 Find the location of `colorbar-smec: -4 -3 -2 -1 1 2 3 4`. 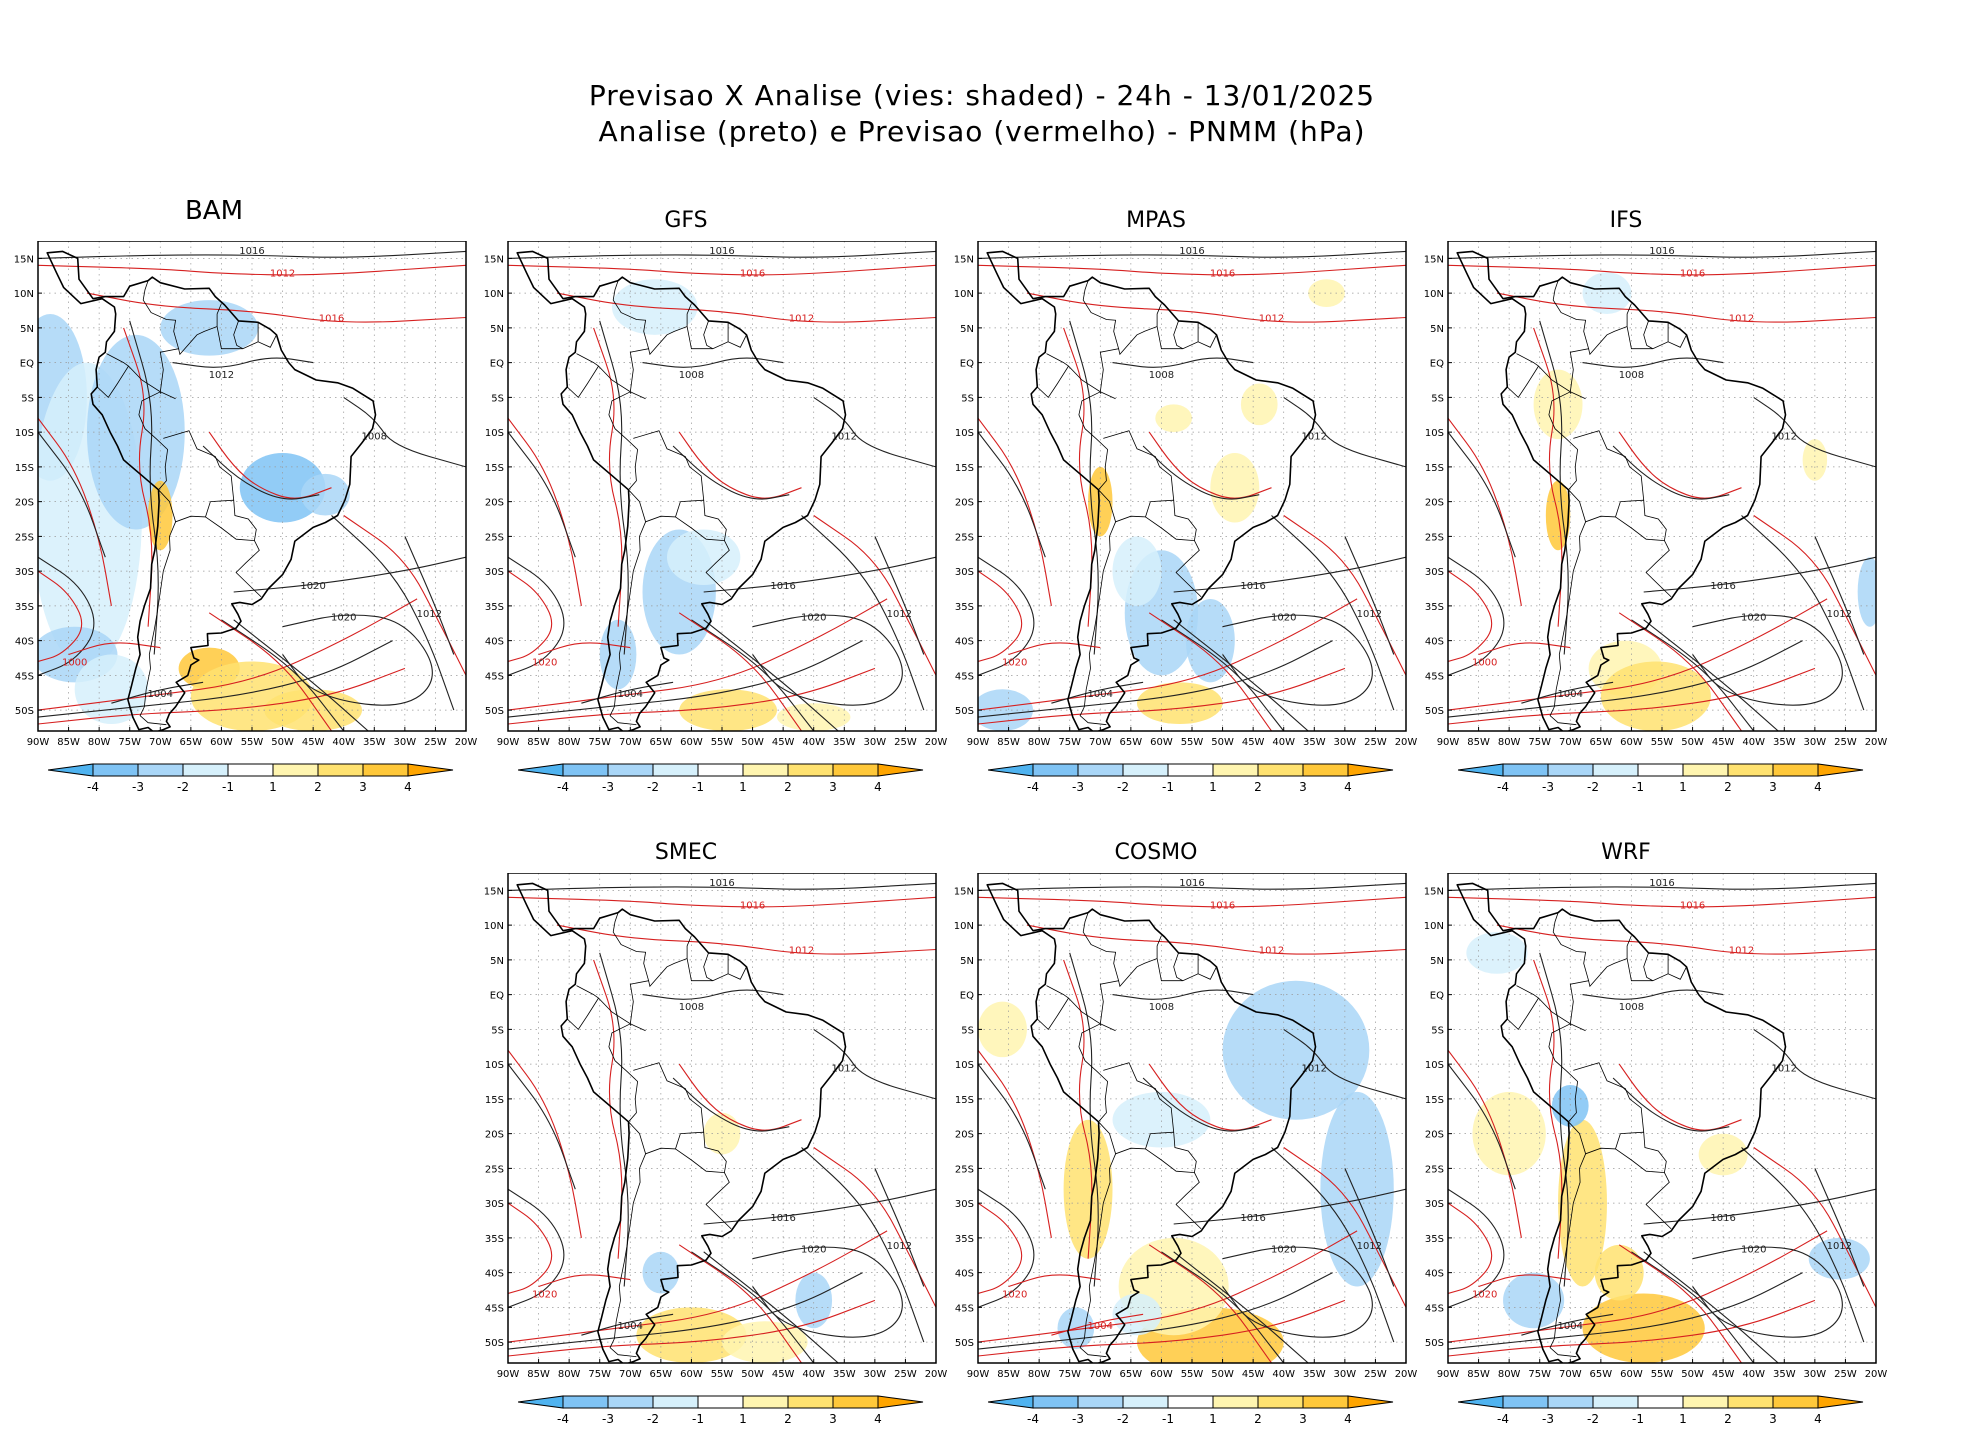

colorbar-smec: -4 -3 -2 -1 1 2 3 4 is located at coordinates (721, 1410).